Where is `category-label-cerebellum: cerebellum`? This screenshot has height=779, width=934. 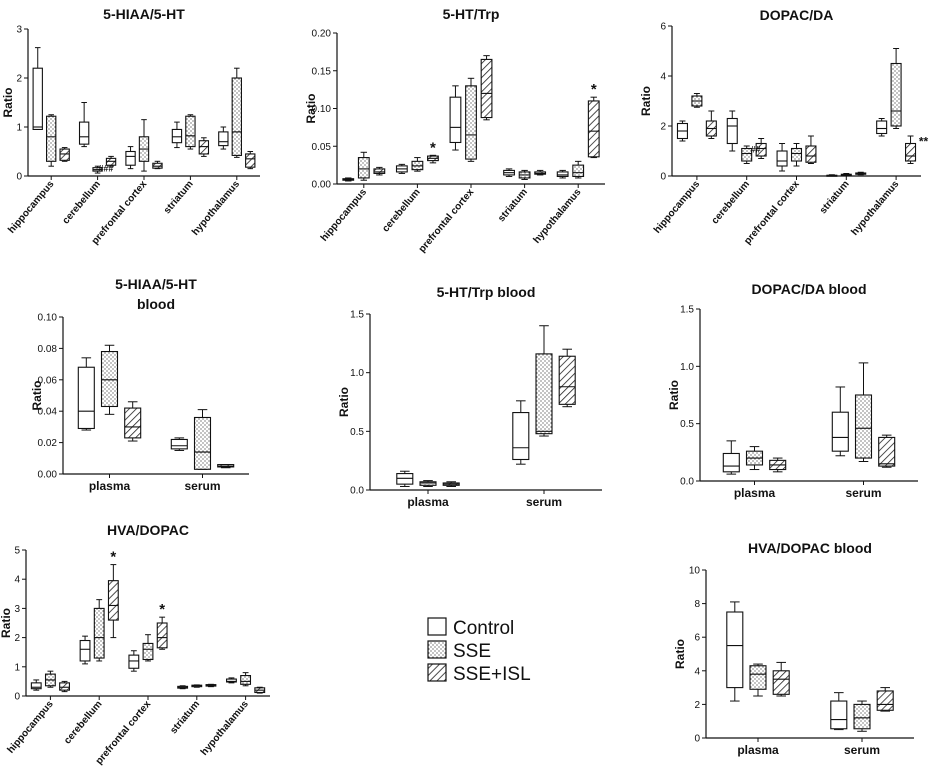
category-label-cerebellum: cerebellum is located at coordinates (82, 203).